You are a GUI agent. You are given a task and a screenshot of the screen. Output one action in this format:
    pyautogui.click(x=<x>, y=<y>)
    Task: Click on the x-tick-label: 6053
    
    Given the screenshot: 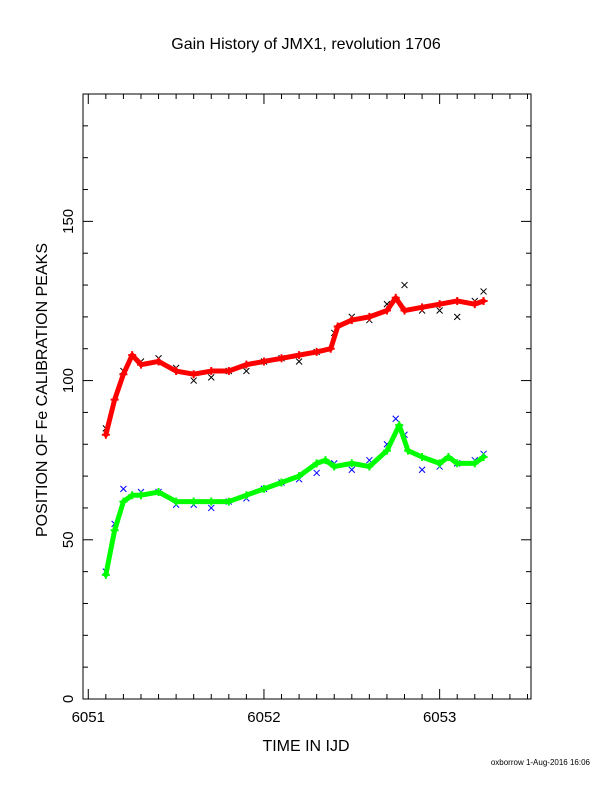 What is the action you would take?
    pyautogui.click(x=439, y=717)
    